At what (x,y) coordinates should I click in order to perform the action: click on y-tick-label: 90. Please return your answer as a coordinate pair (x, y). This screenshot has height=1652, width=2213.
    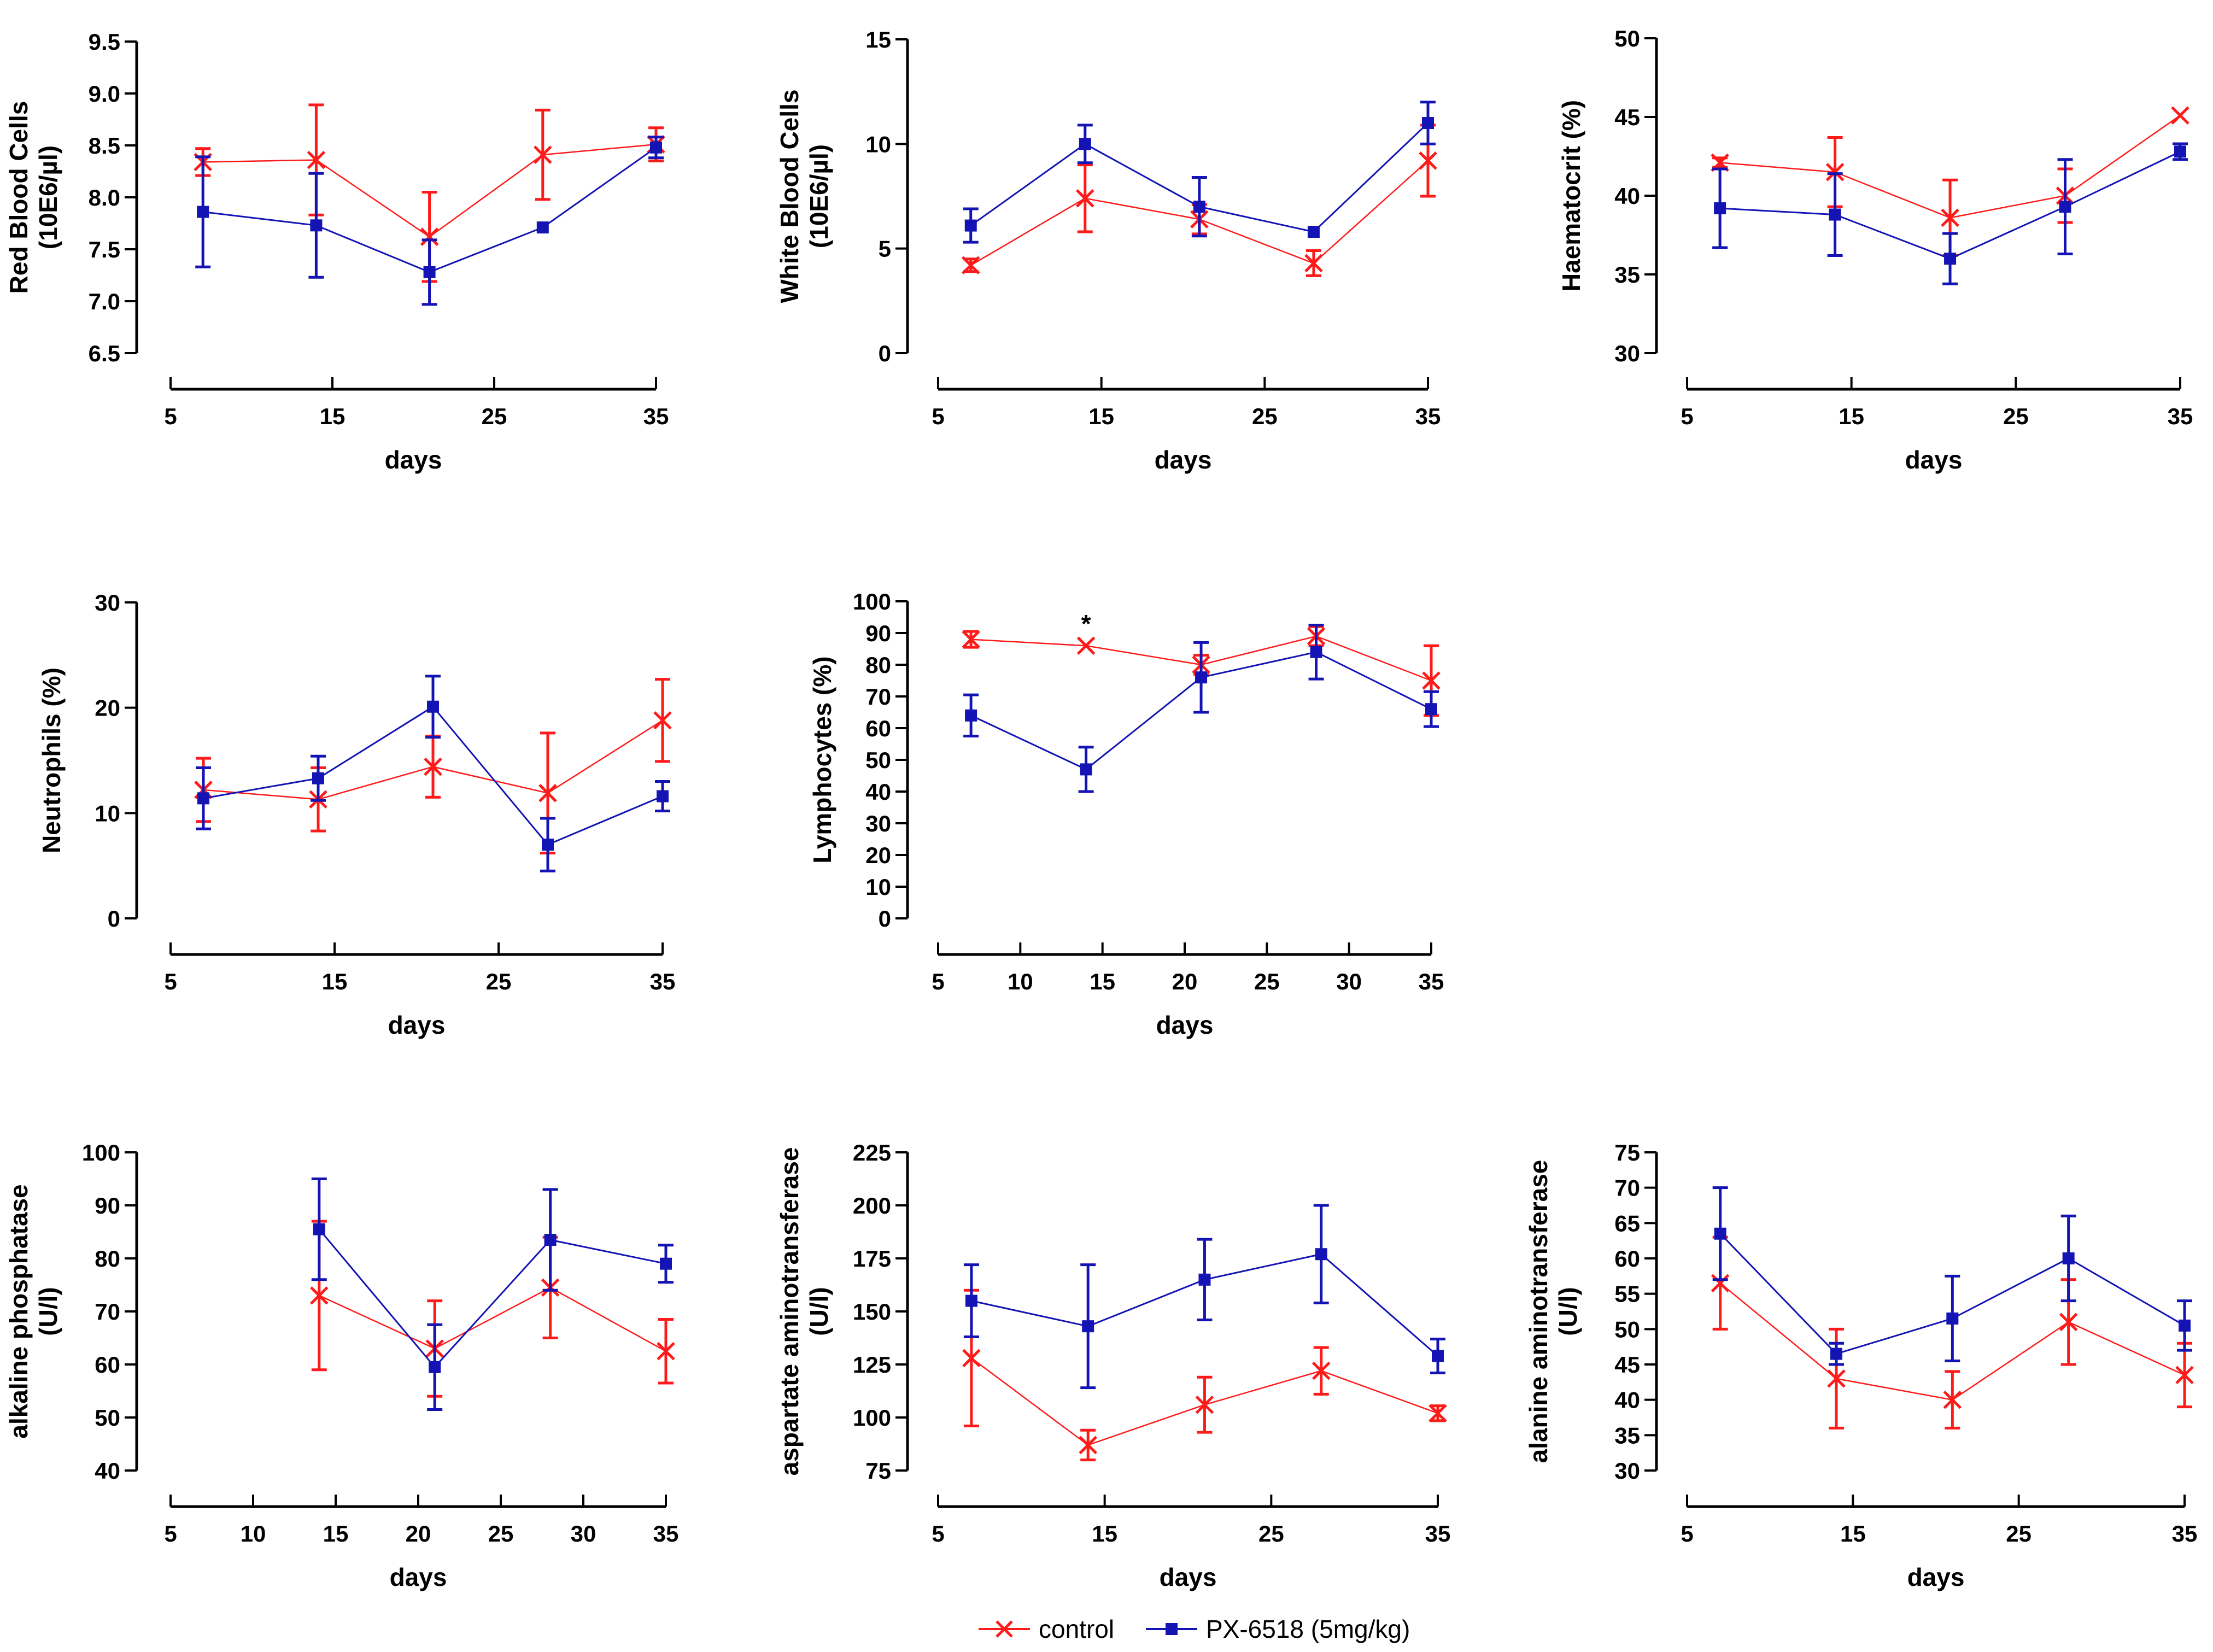
    Looking at the image, I should click on (107, 1206).